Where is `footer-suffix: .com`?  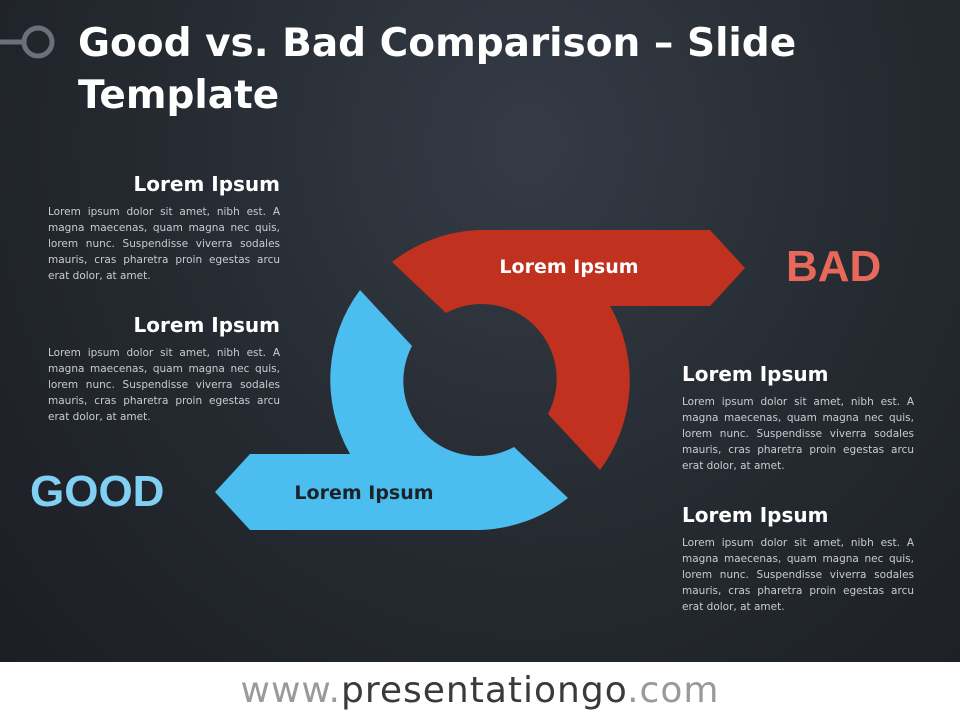
footer-suffix: .com is located at coordinates (673, 690).